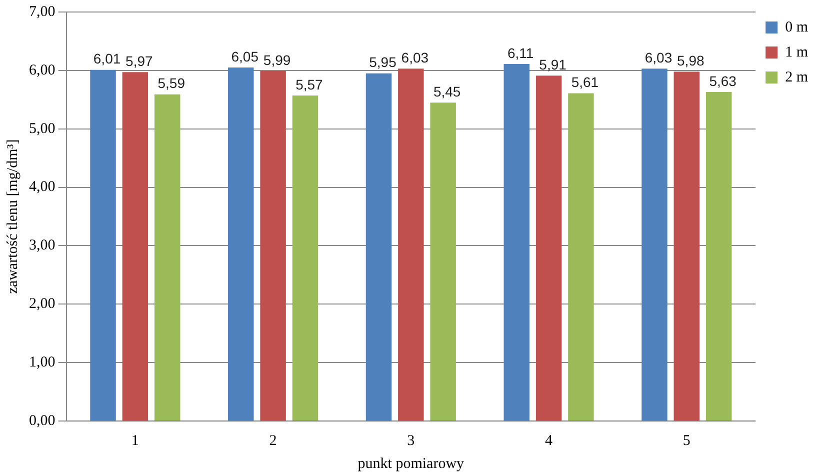 The width and height of the screenshot is (828, 475). Describe the element at coordinates (42, 70) in the screenshot. I see `y-tick-label: 6,00` at that location.